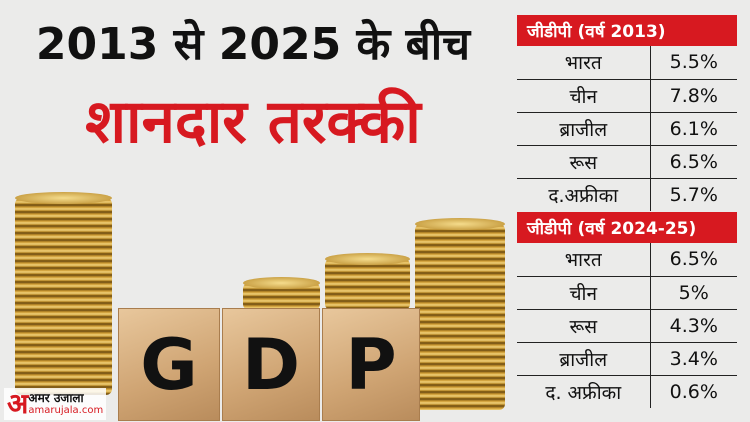 The width and height of the screenshot is (750, 422). What do you see at coordinates (460, 314) in the screenshot?
I see `coin-stack-right` at bounding box center [460, 314].